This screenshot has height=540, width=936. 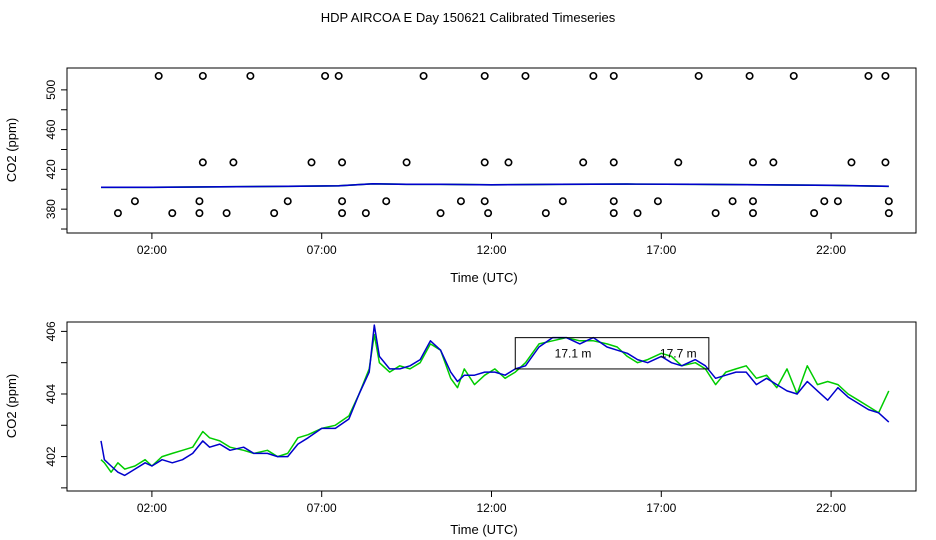 I want to click on y-axis: 380 420 460 500, so click(x=51, y=150).